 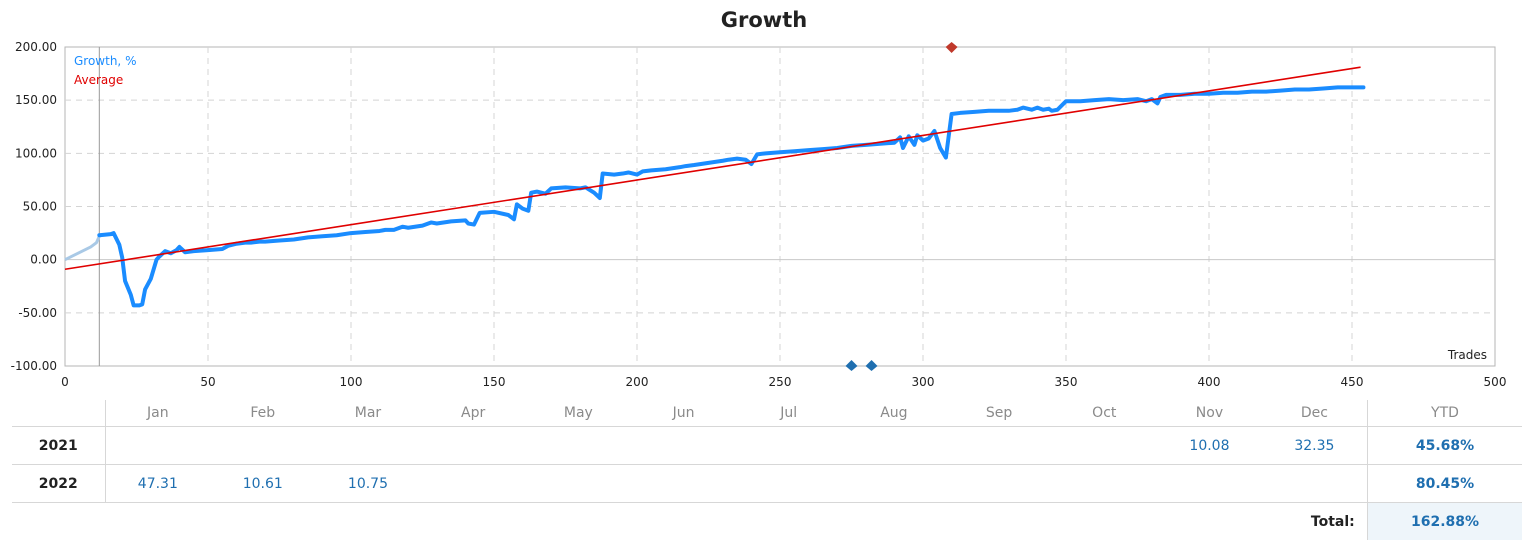 What do you see at coordinates (1495, 382) in the screenshot?
I see `x-tick-label: 500` at bounding box center [1495, 382].